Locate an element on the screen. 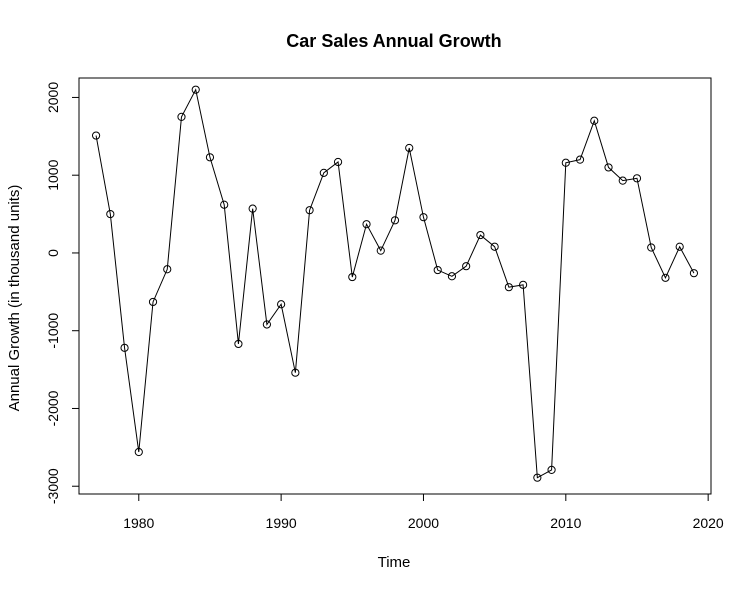 This screenshot has width=751, height=592. chart-title: Car Sales Annual Growth is located at coordinates (393, 41).